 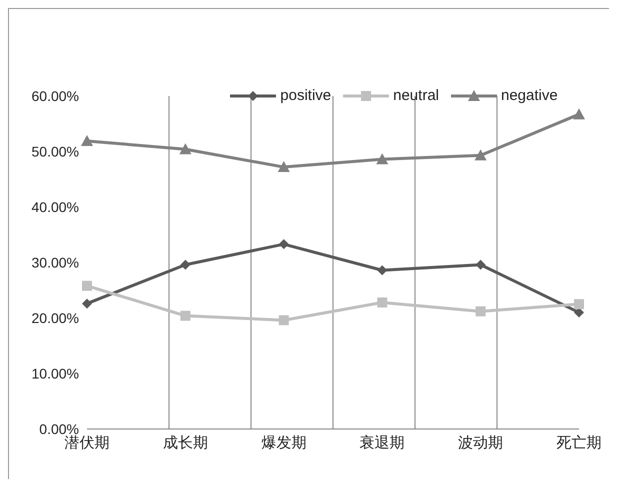 I want to click on legend-label: neutral, so click(x=416, y=95).